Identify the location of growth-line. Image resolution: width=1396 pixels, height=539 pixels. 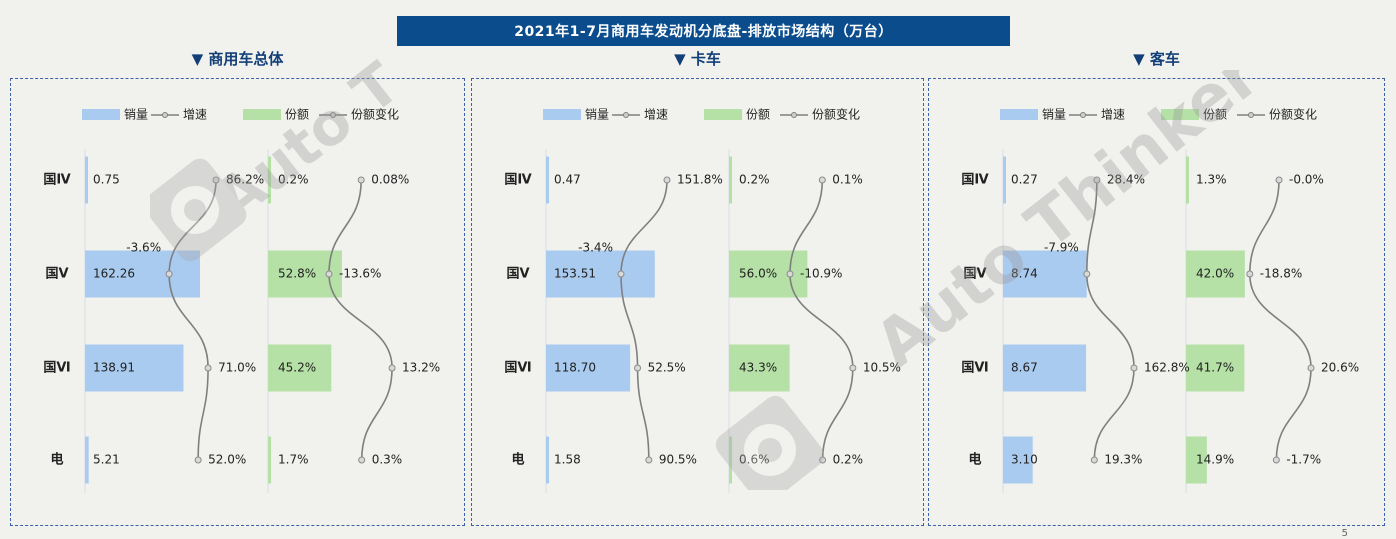
(1110, 320).